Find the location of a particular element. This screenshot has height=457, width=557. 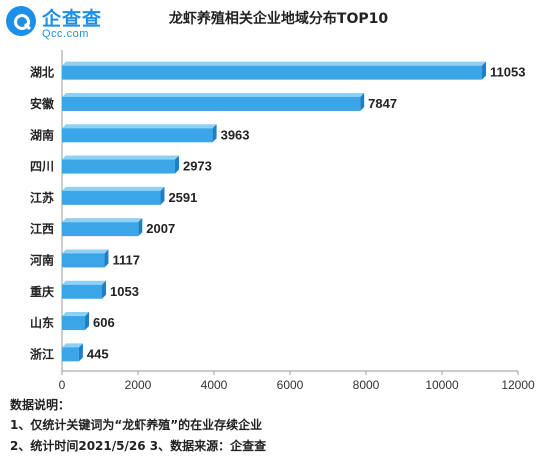

data-label: 2007 is located at coordinates (160, 228).